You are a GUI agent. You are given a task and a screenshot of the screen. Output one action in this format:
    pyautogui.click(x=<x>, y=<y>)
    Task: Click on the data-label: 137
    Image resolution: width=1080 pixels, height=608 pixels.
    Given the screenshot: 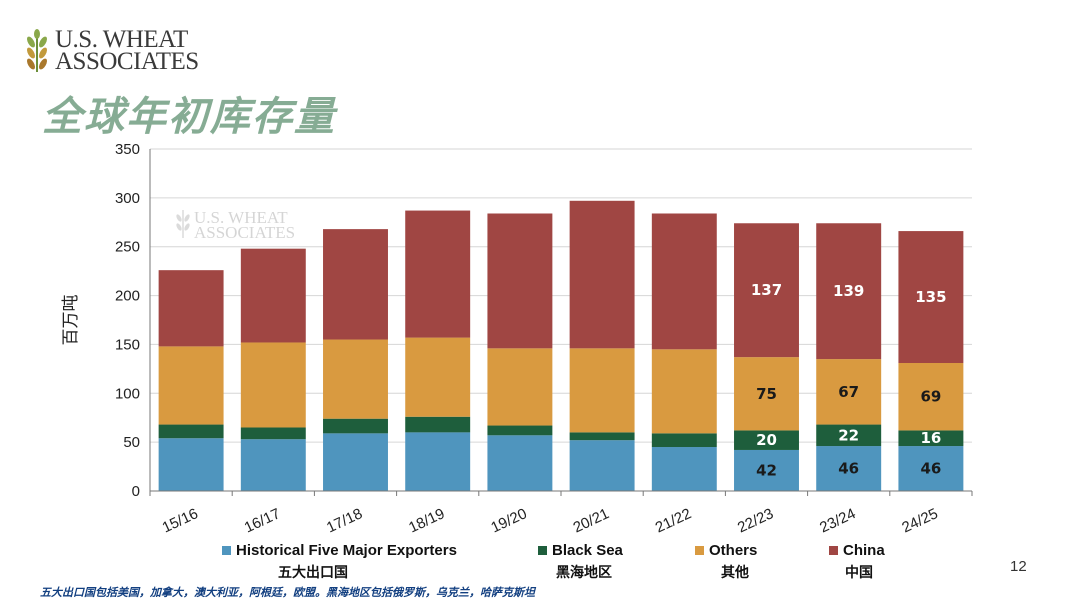 What is the action you would take?
    pyautogui.click(x=766, y=290)
    